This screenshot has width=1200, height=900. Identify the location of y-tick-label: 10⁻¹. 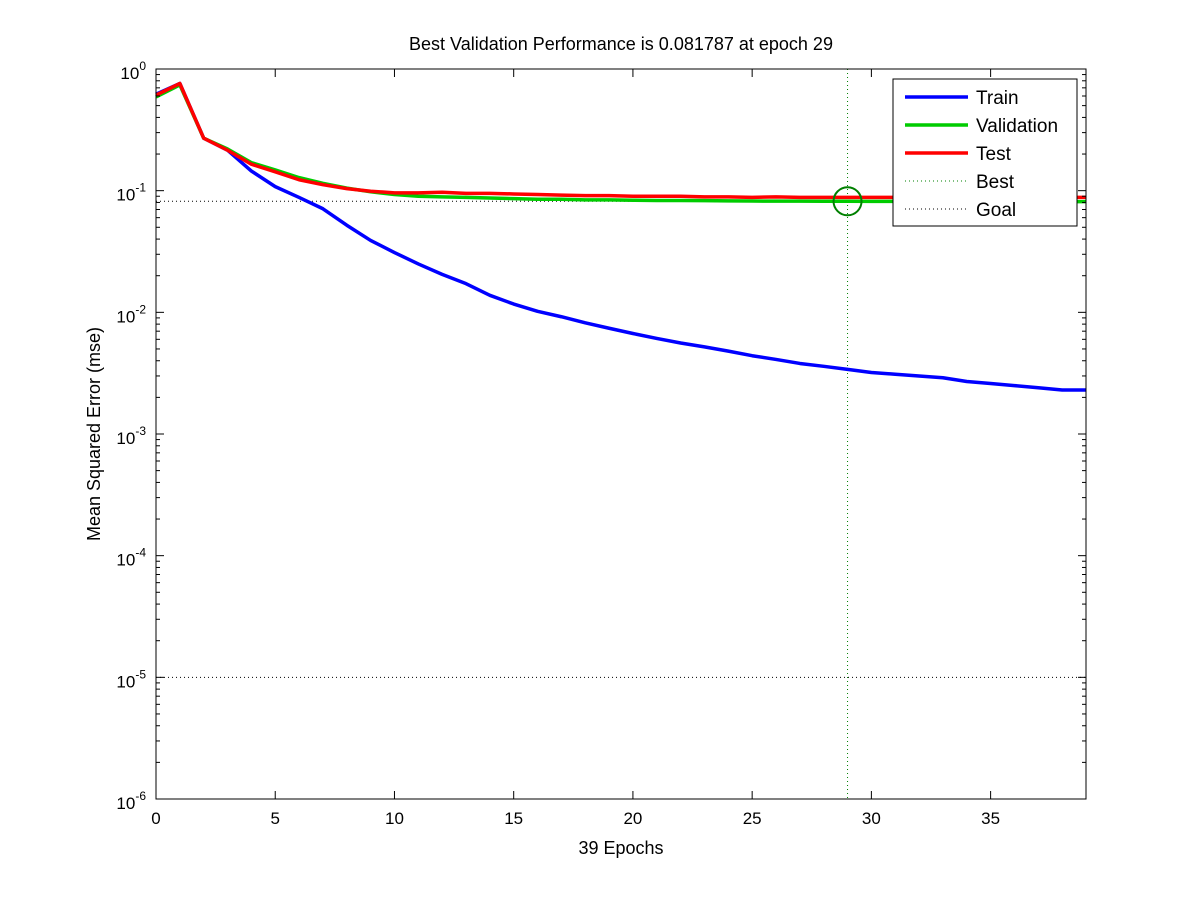
(131, 193).